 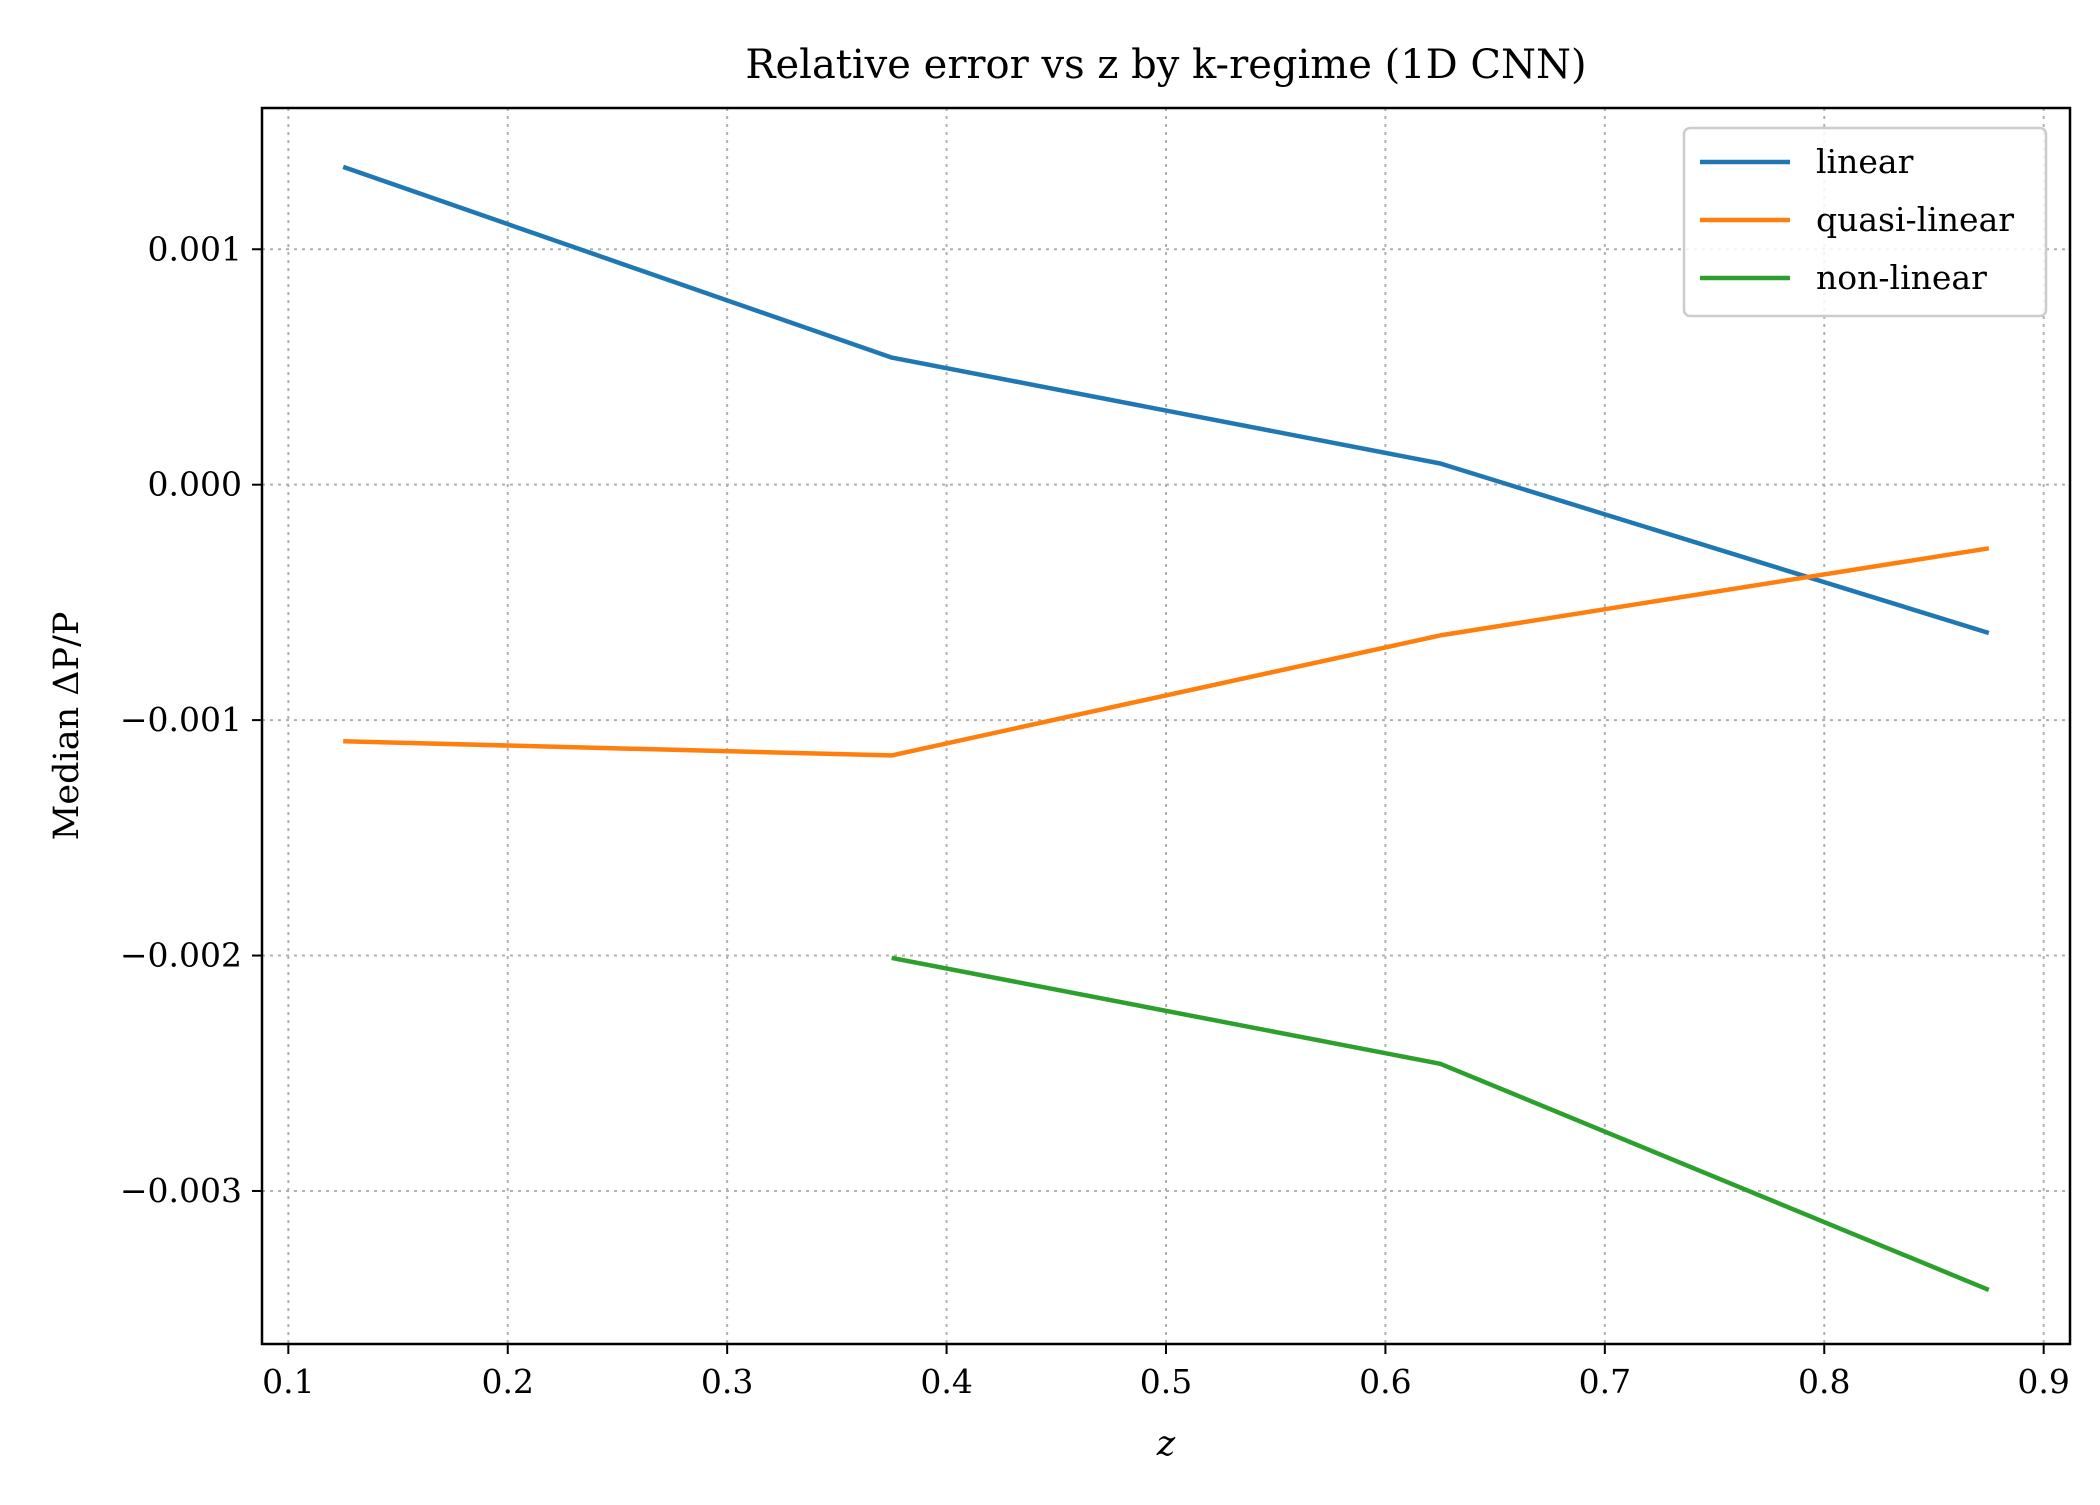 I want to click on y-tick-label: −0.001, so click(x=181, y=719).